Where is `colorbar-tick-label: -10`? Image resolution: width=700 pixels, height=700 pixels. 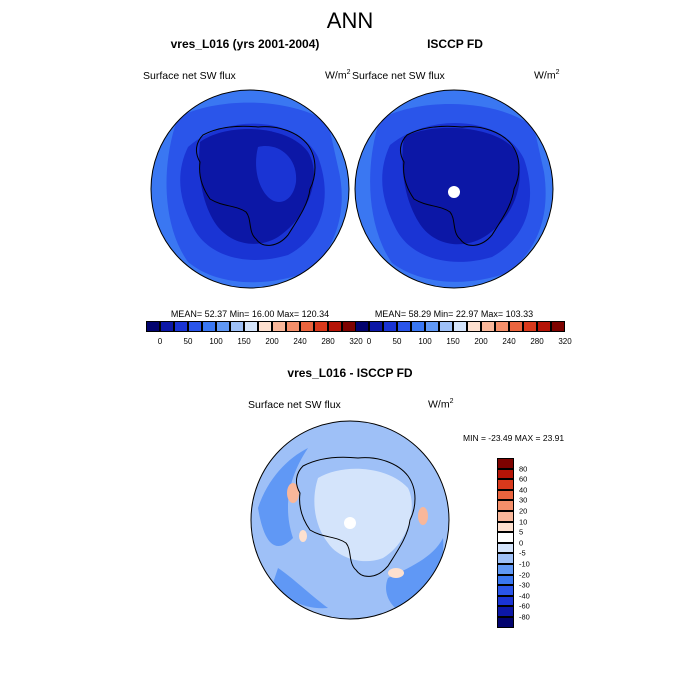
colorbar-tick-label: -10 is located at coordinates (524, 564).